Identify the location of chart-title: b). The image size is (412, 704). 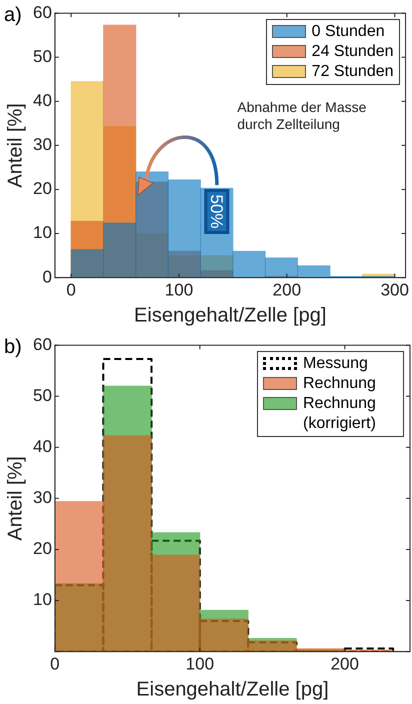
(13, 347).